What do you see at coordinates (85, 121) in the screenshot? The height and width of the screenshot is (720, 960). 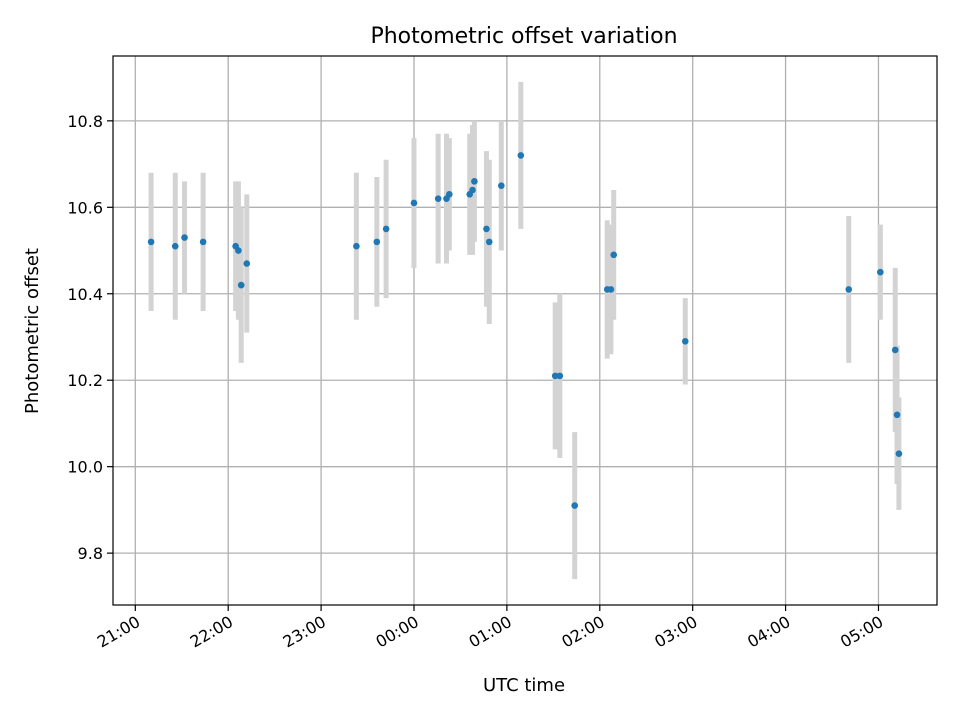 I see `y-tick-label: 10.8` at bounding box center [85, 121].